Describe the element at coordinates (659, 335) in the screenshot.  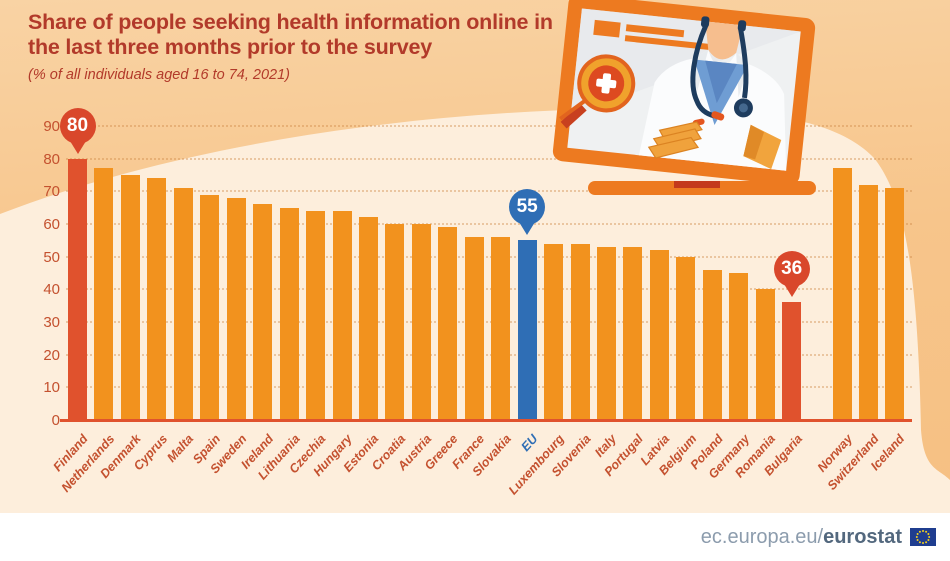
I see `bar-latvia` at that location.